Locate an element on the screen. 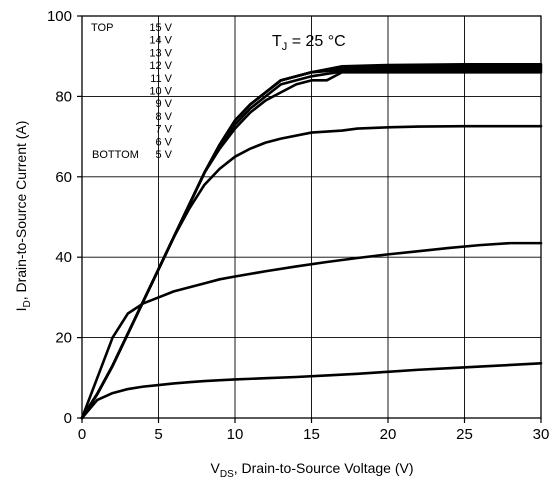 The width and height of the screenshot is (554, 479). x-tick-label: 25 is located at coordinates (464, 434).